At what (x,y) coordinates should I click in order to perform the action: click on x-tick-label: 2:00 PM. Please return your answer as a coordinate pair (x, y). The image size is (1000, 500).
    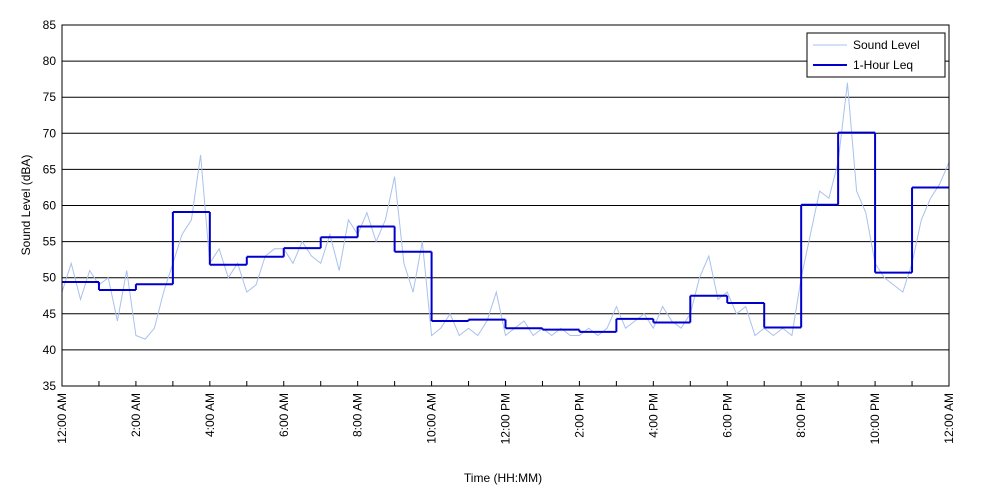
    Looking at the image, I should click on (579, 415).